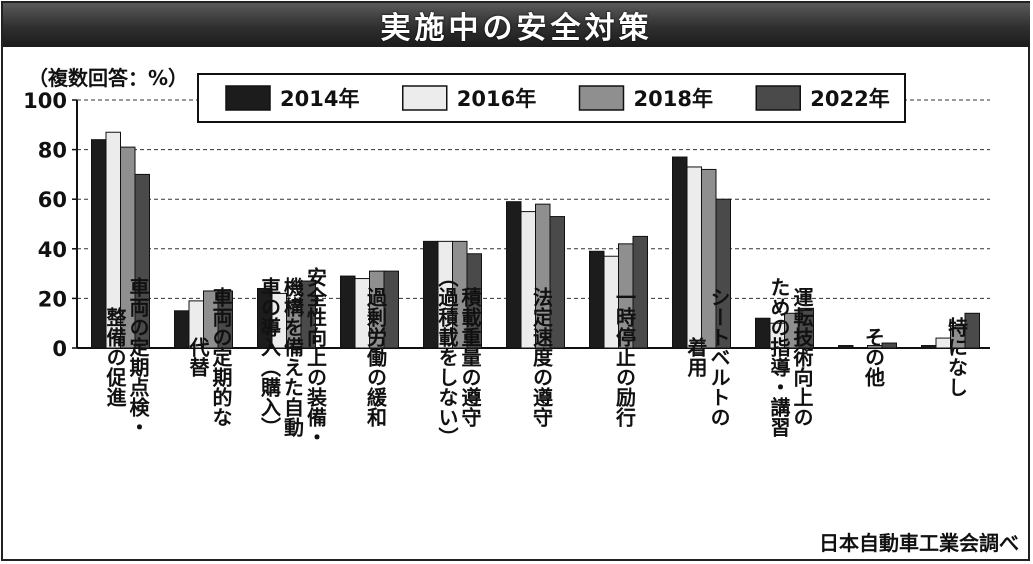 The image size is (1033, 564). What do you see at coordinates (516, 28) in the screenshot?
I see `chart-title: 実施中の安全対策` at bounding box center [516, 28].